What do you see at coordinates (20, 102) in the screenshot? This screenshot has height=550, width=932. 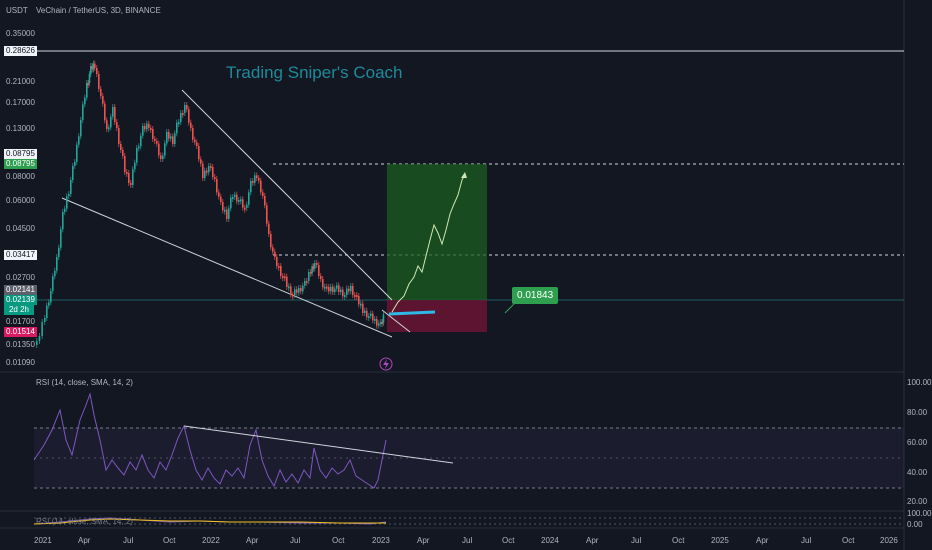 I see `price-tick: 0.17000` at bounding box center [20, 102].